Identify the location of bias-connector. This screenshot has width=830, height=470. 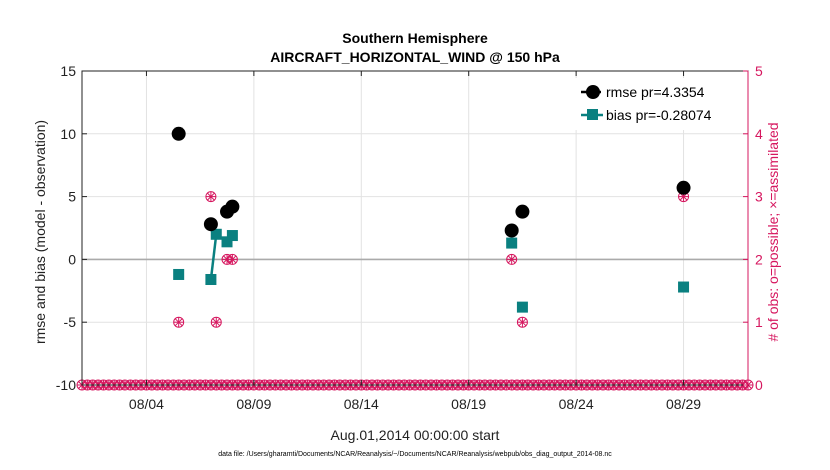
(213, 257).